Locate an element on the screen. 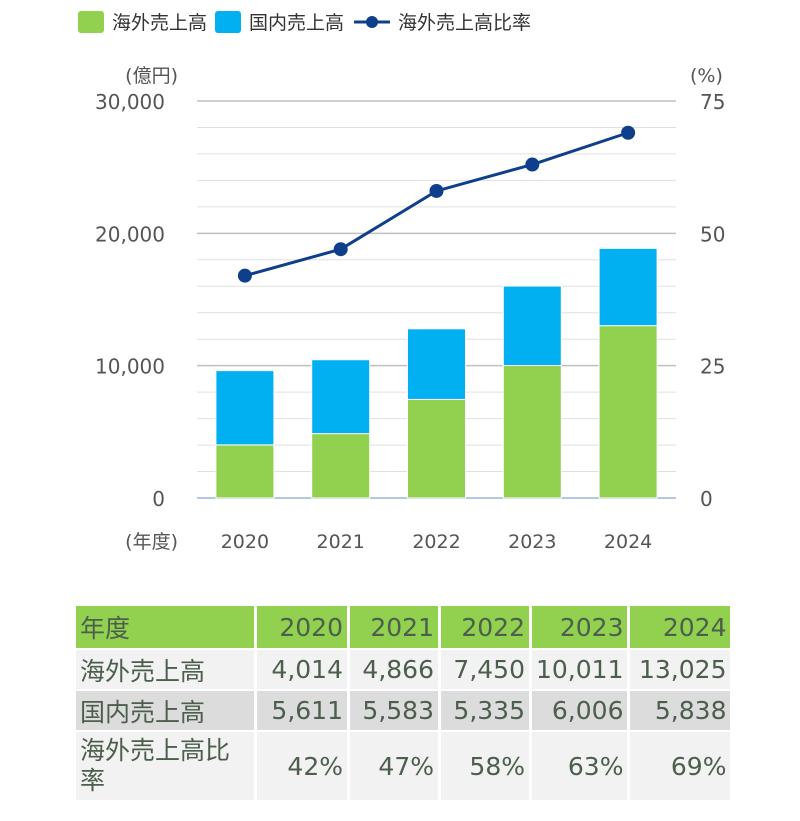 The height and width of the screenshot is (821, 800). x-tick-label: 2020 is located at coordinates (245, 542).